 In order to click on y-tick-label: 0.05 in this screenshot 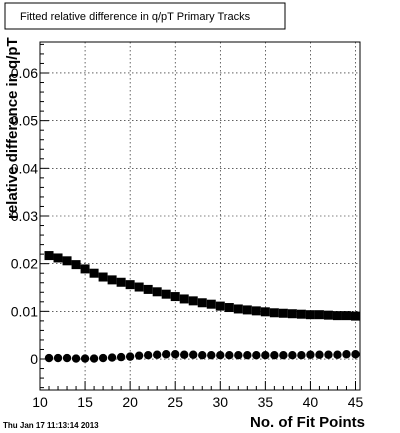, I will do `click(24, 121)`.